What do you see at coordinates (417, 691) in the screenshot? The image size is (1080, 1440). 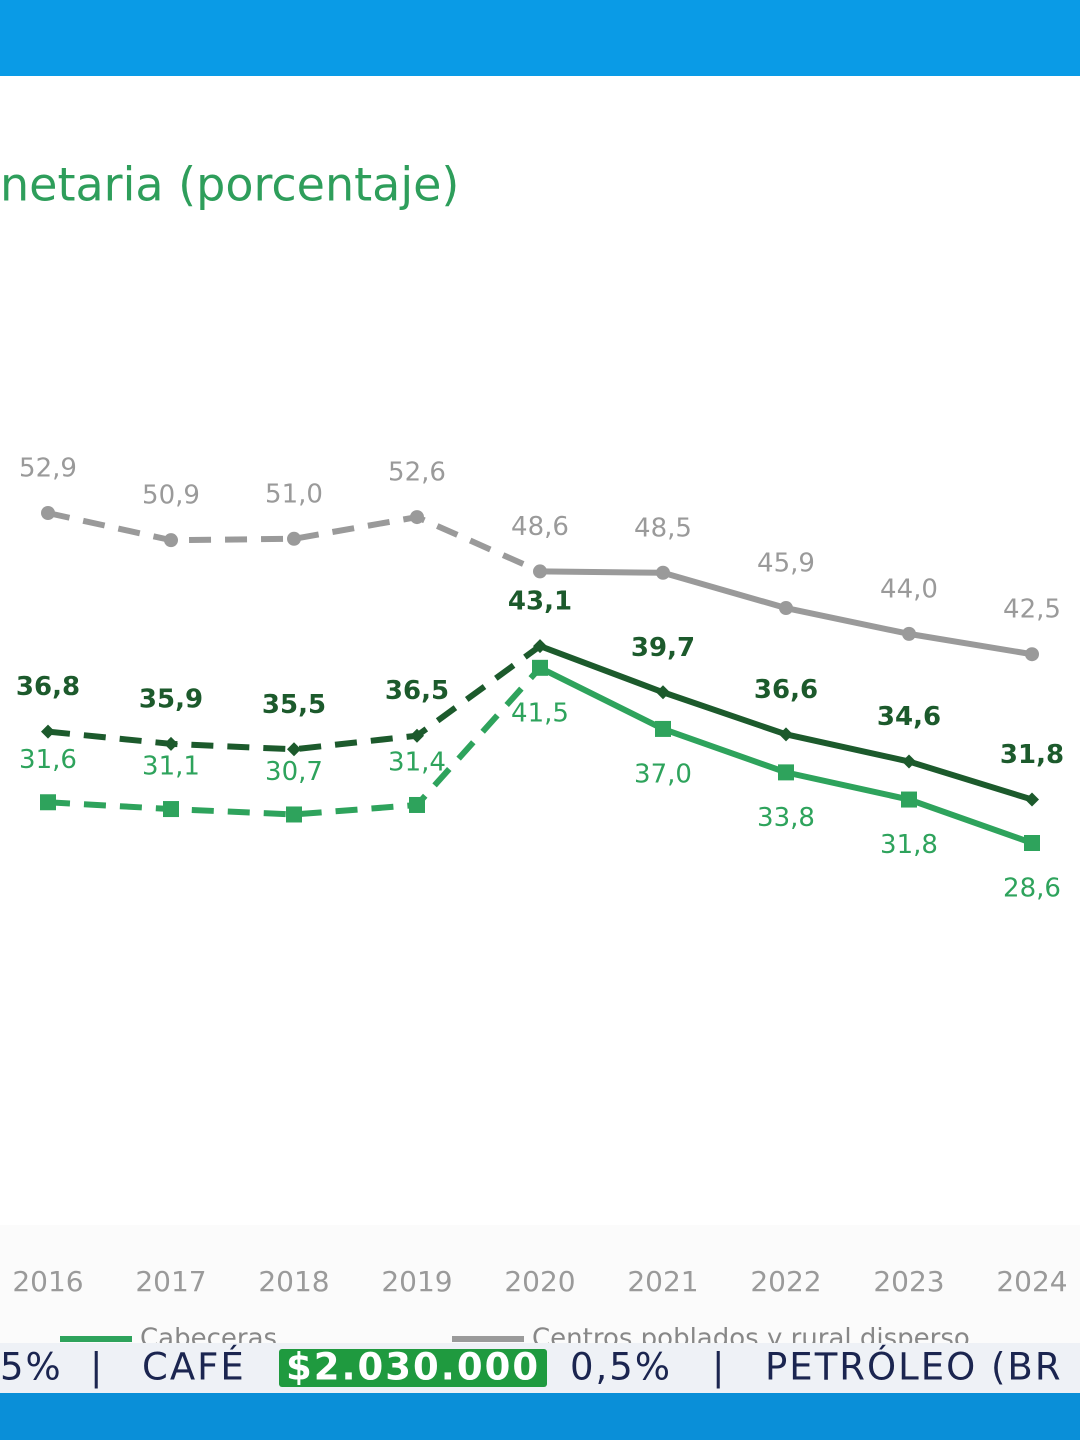 I see `value-label: 36,5` at bounding box center [417, 691].